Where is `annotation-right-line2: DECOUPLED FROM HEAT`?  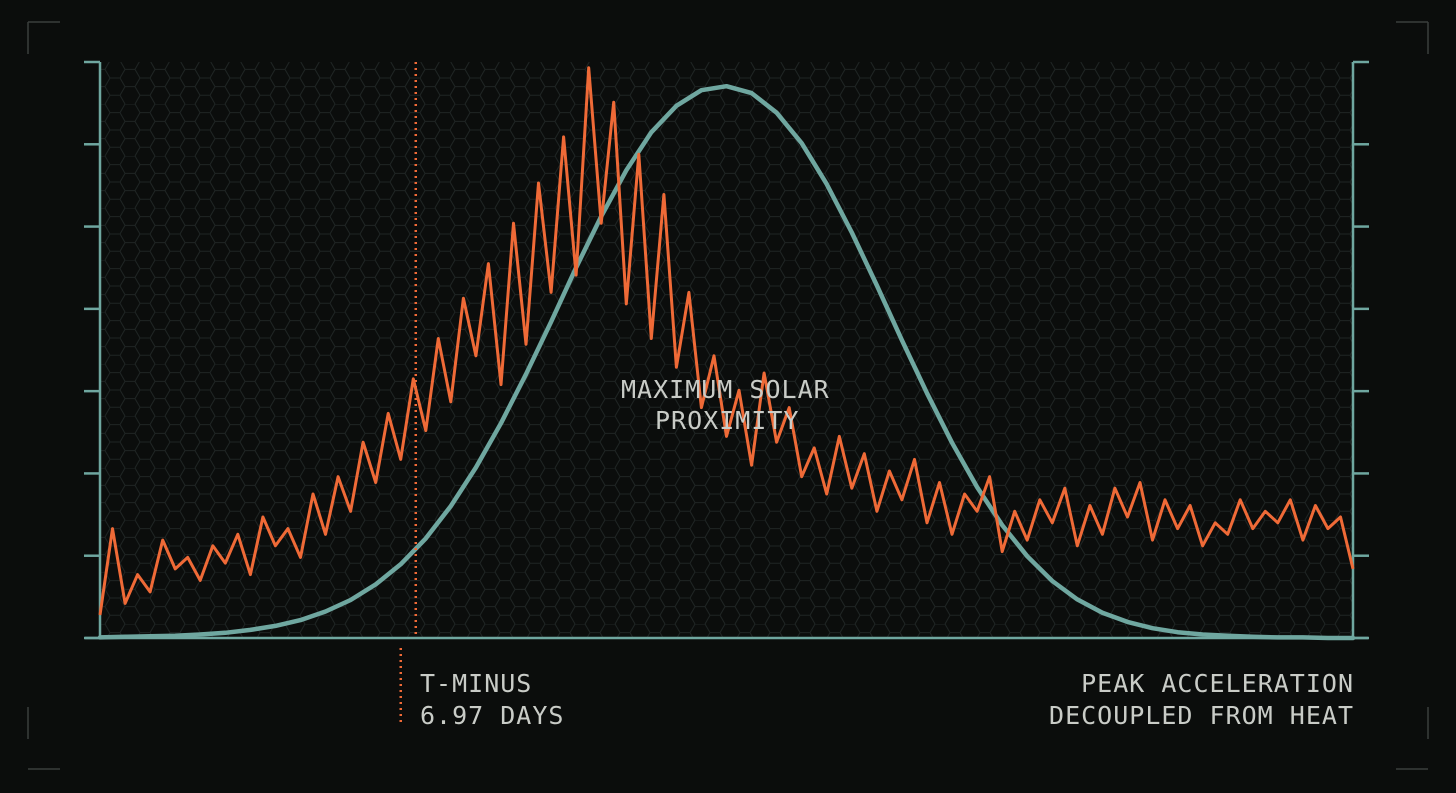 annotation-right-line2: DECOUPLED FROM HEAT is located at coordinates (1201, 715).